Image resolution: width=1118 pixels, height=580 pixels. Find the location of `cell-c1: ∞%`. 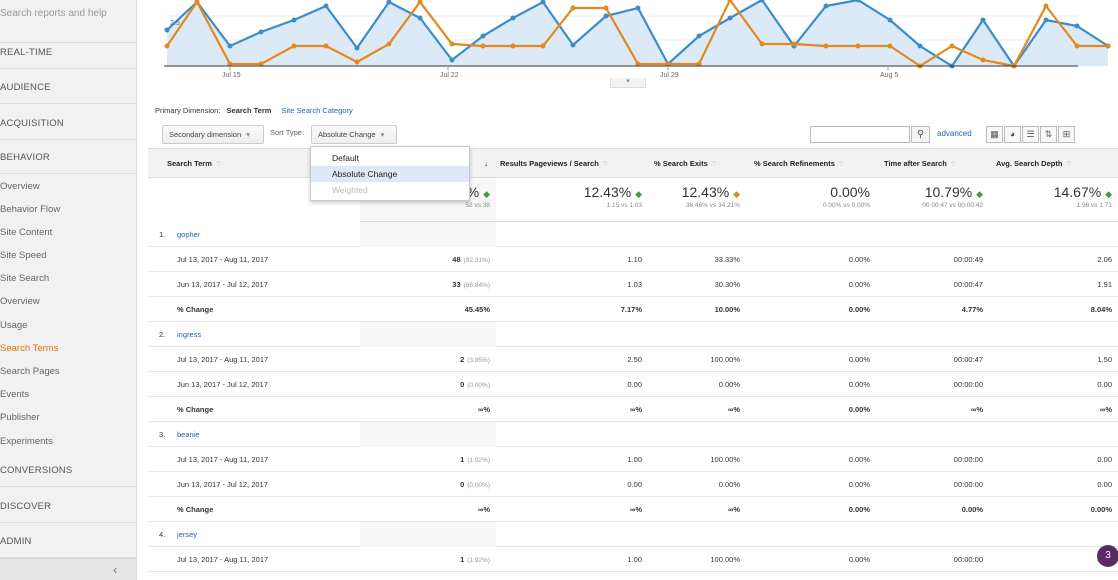

cell-c1: ∞% is located at coordinates (428, 509).